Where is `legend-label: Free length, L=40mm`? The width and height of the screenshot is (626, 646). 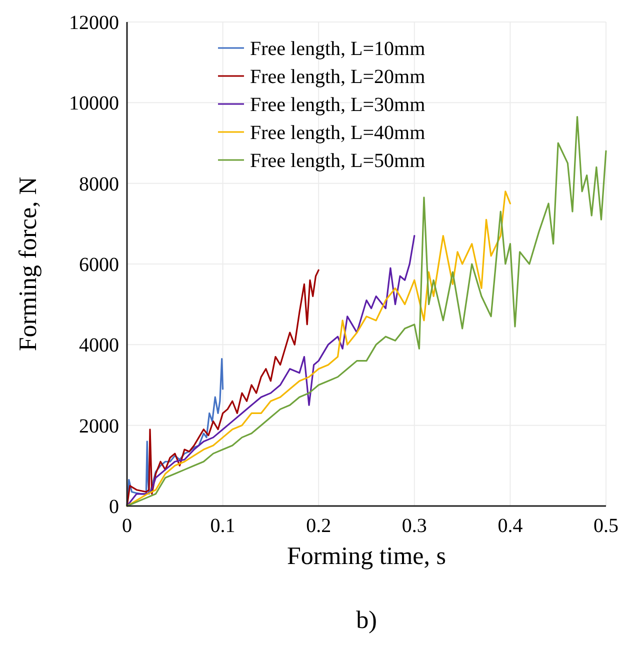 legend-label: Free length, L=40mm is located at coordinates (338, 133).